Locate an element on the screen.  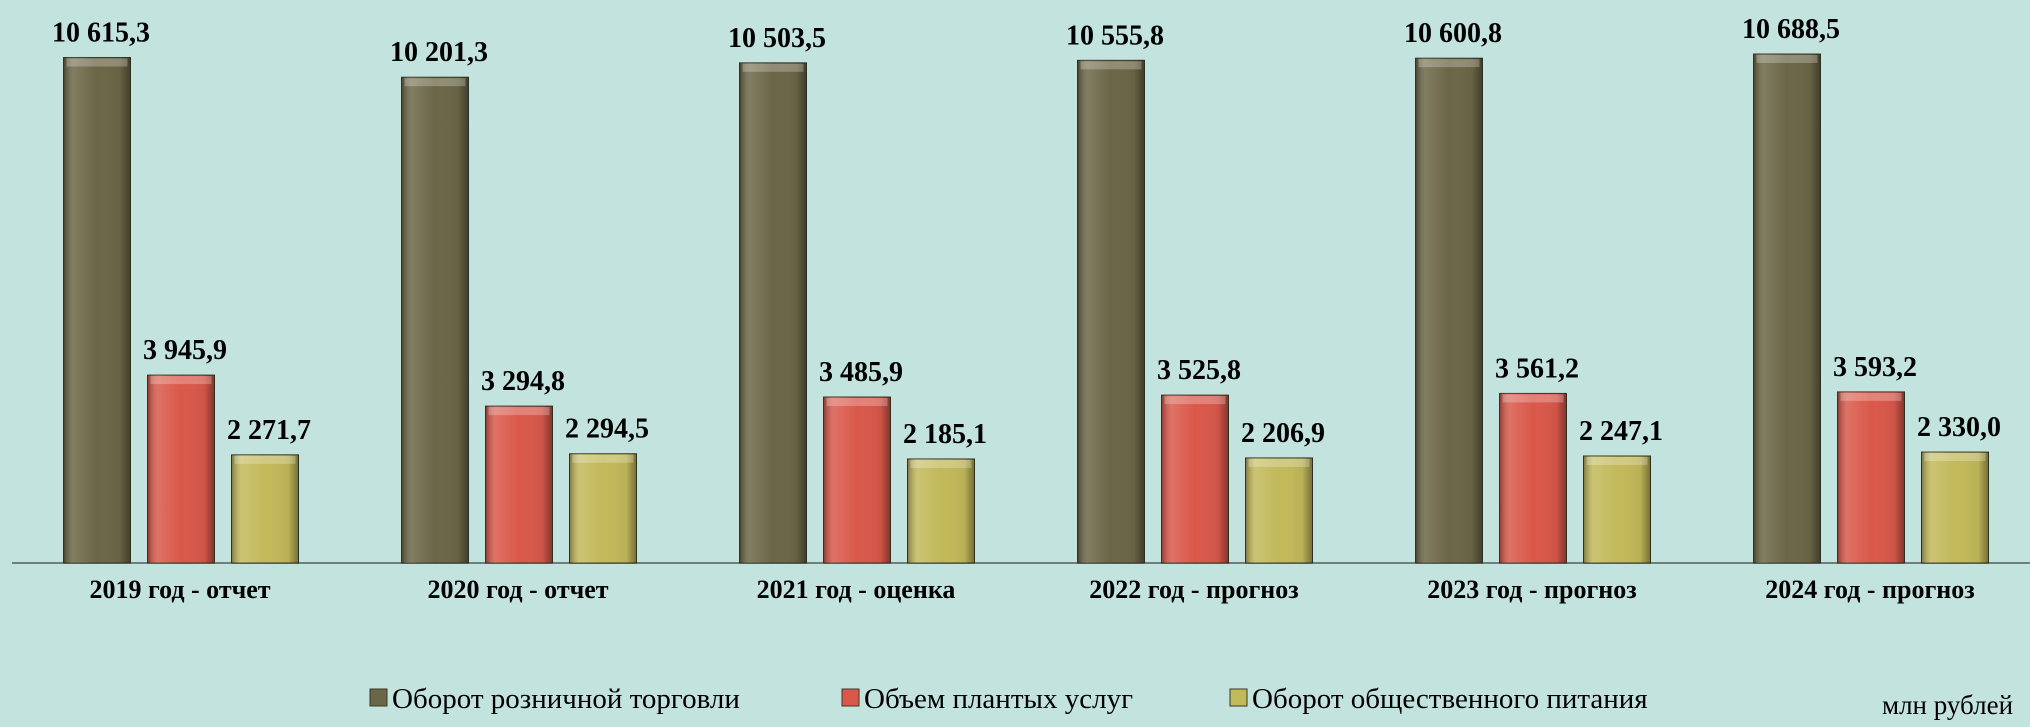
data-label: 2 247,1 is located at coordinates (1621, 431).